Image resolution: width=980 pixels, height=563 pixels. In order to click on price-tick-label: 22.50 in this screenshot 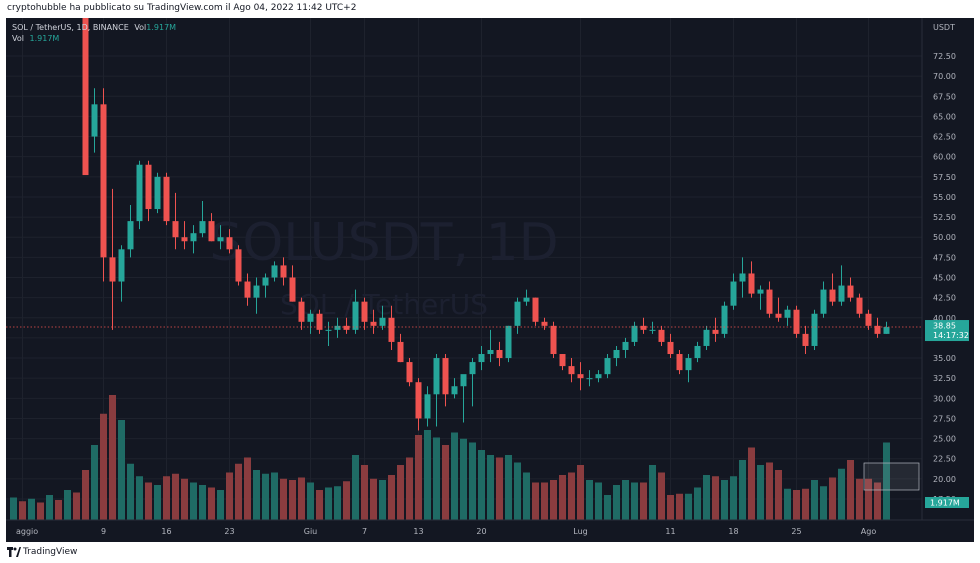, I will do `click(944, 459)`.